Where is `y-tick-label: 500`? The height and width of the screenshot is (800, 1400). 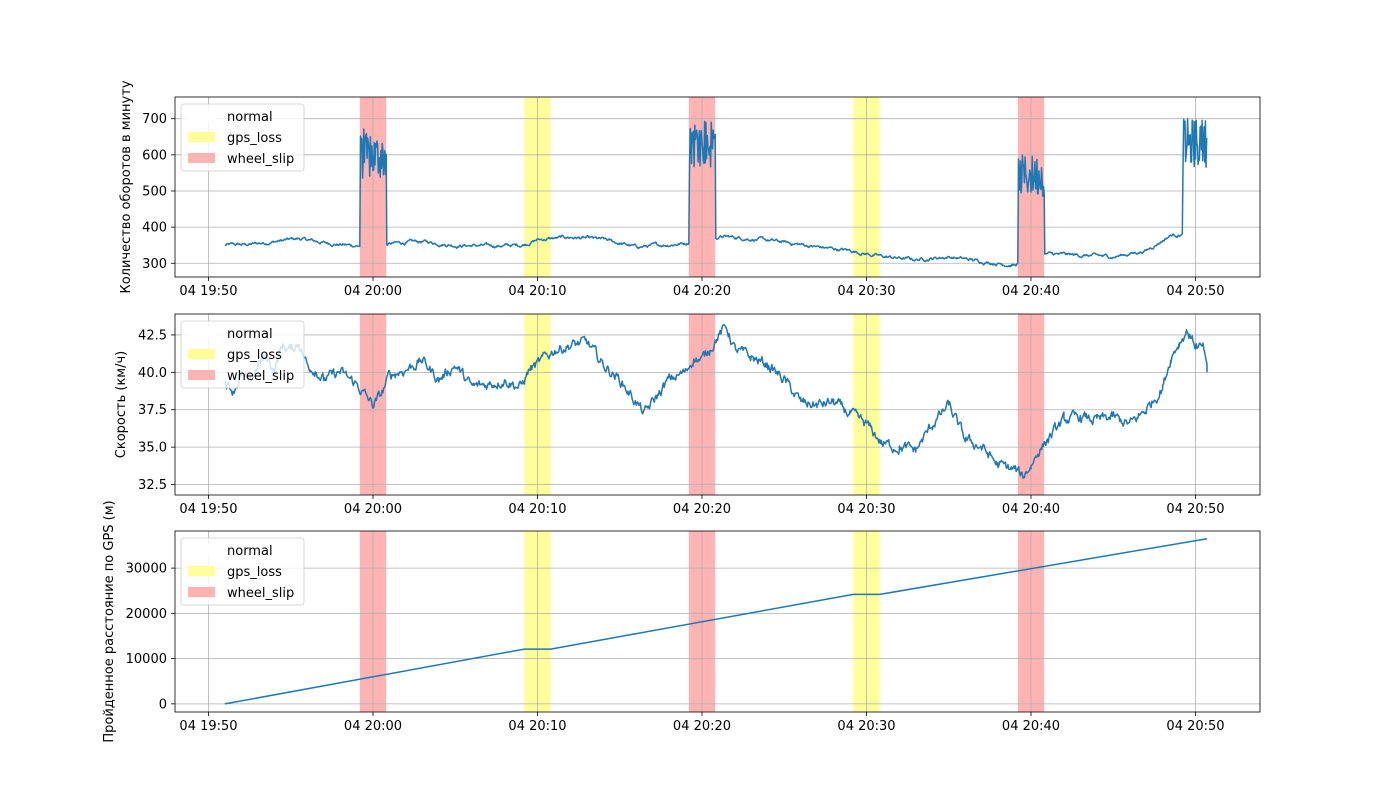 y-tick-label: 500 is located at coordinates (154, 191).